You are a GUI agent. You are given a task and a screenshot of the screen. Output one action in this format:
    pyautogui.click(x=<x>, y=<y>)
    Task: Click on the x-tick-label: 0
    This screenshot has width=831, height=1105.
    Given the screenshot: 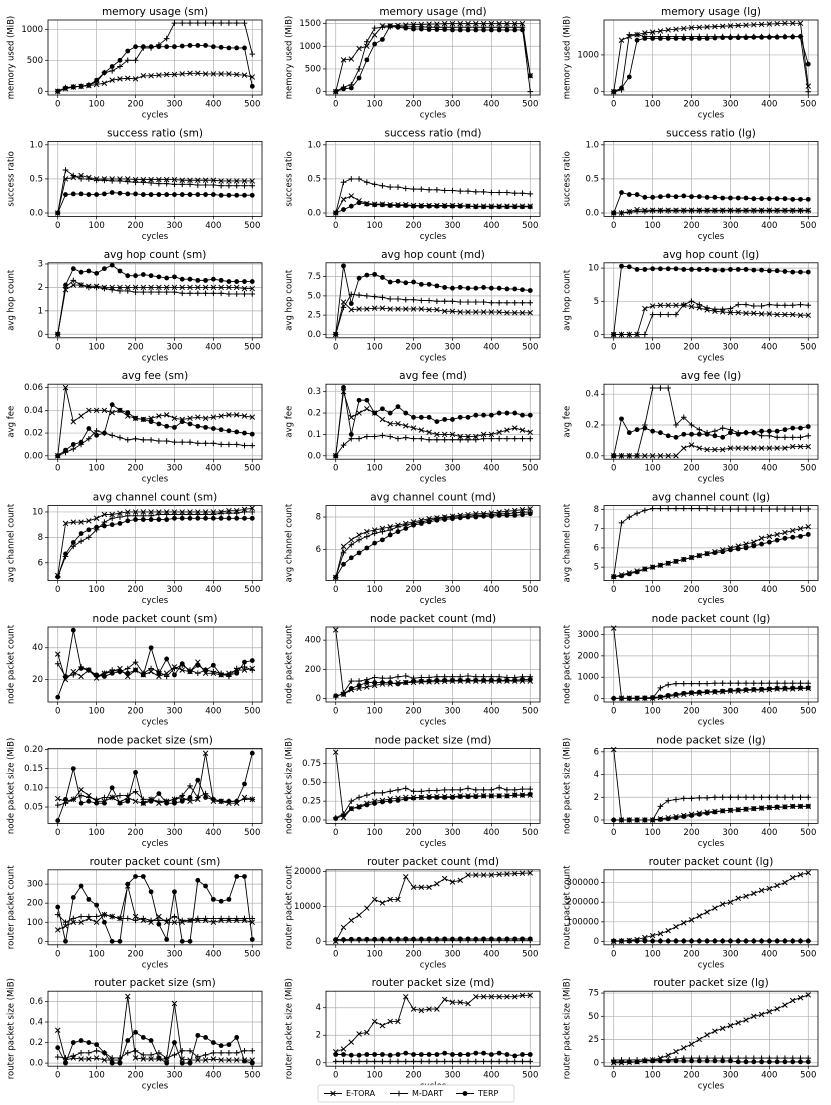 What is the action you would take?
    pyautogui.click(x=613, y=226)
    